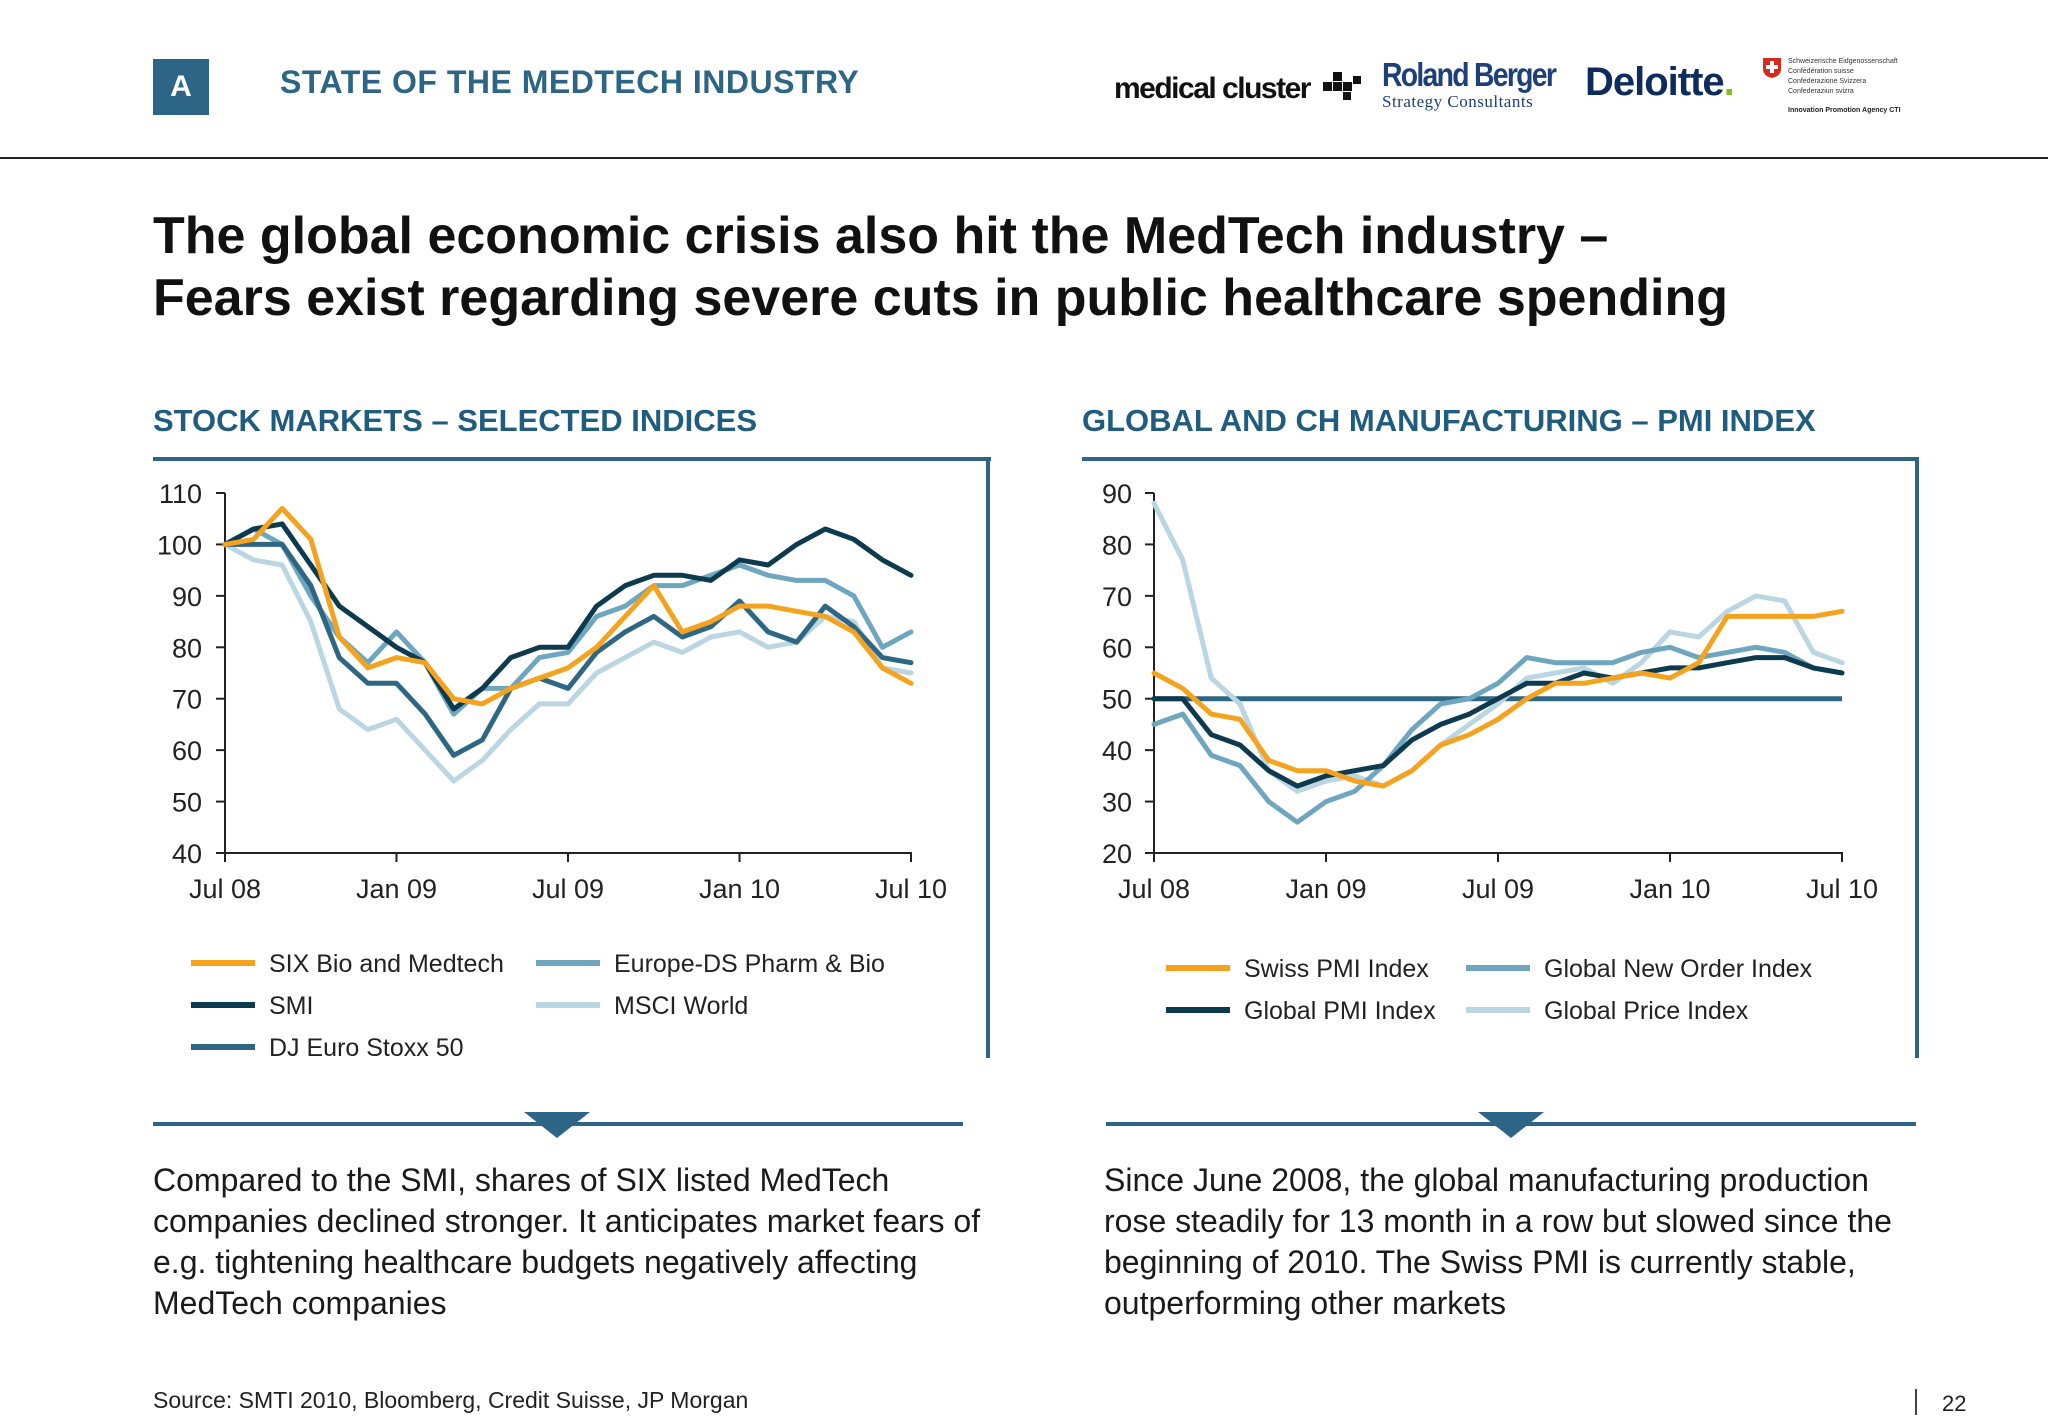 This screenshot has height=1418, width=2048. Describe the element at coordinates (1772, 68) in the screenshot. I see `swiss-cross-icon` at that location.